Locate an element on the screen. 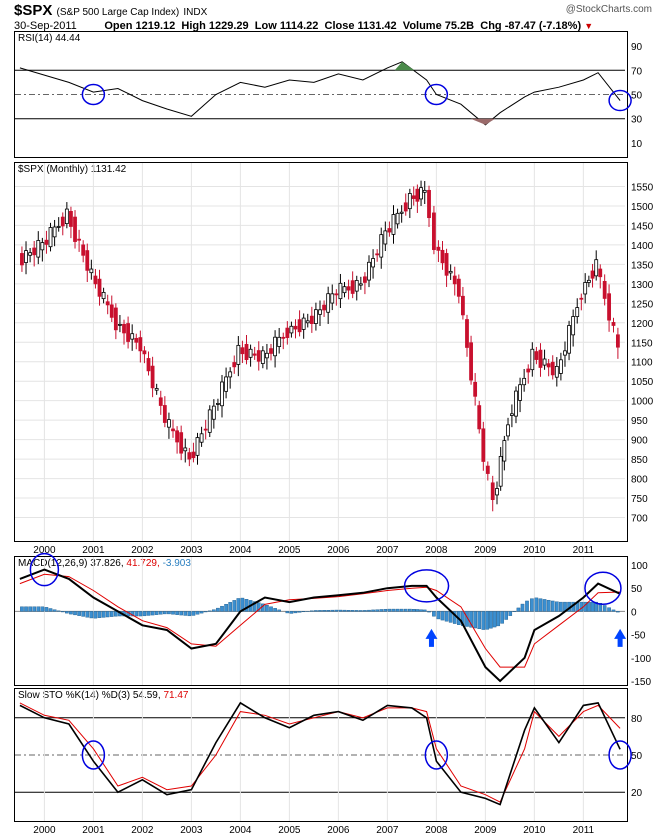 Image resolution: width=670 pixels, height=838 pixels. price-tick-label: 1200 is located at coordinates (642, 324).